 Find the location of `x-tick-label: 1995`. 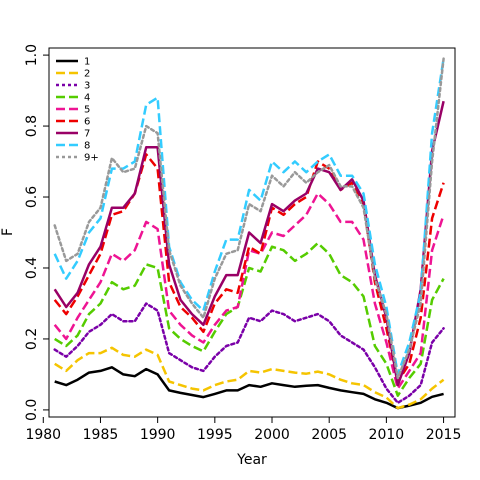

x-tick-label: 1995 is located at coordinates (215, 435).